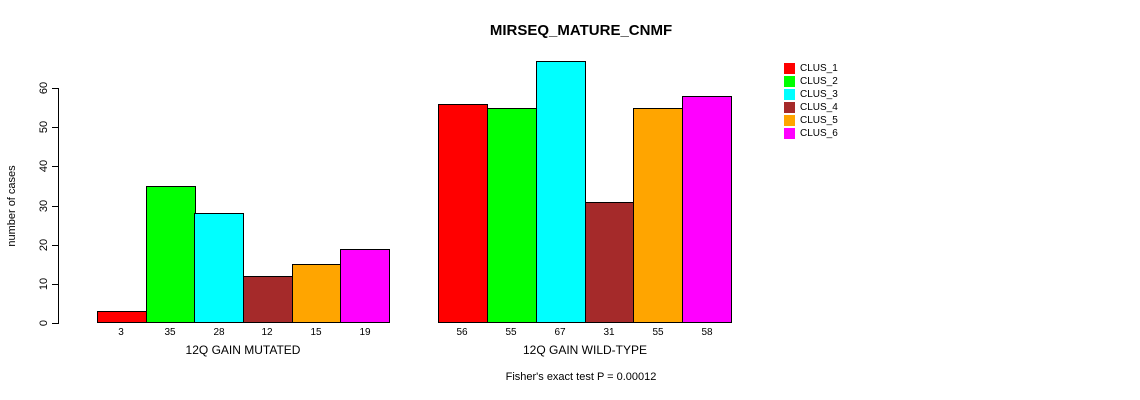 The height and width of the screenshot is (400, 1140). Describe the element at coordinates (44, 206) in the screenshot. I see `y-tick-label-30: 30` at that location.